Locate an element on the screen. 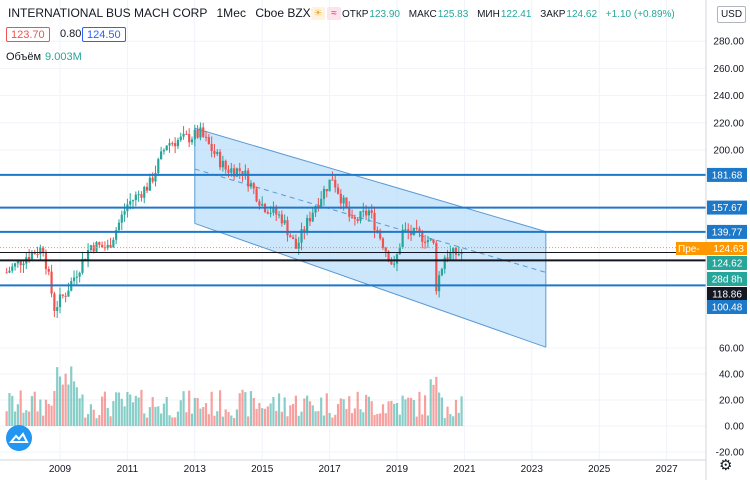  price-tick-label: 240.00 is located at coordinates (728, 96).